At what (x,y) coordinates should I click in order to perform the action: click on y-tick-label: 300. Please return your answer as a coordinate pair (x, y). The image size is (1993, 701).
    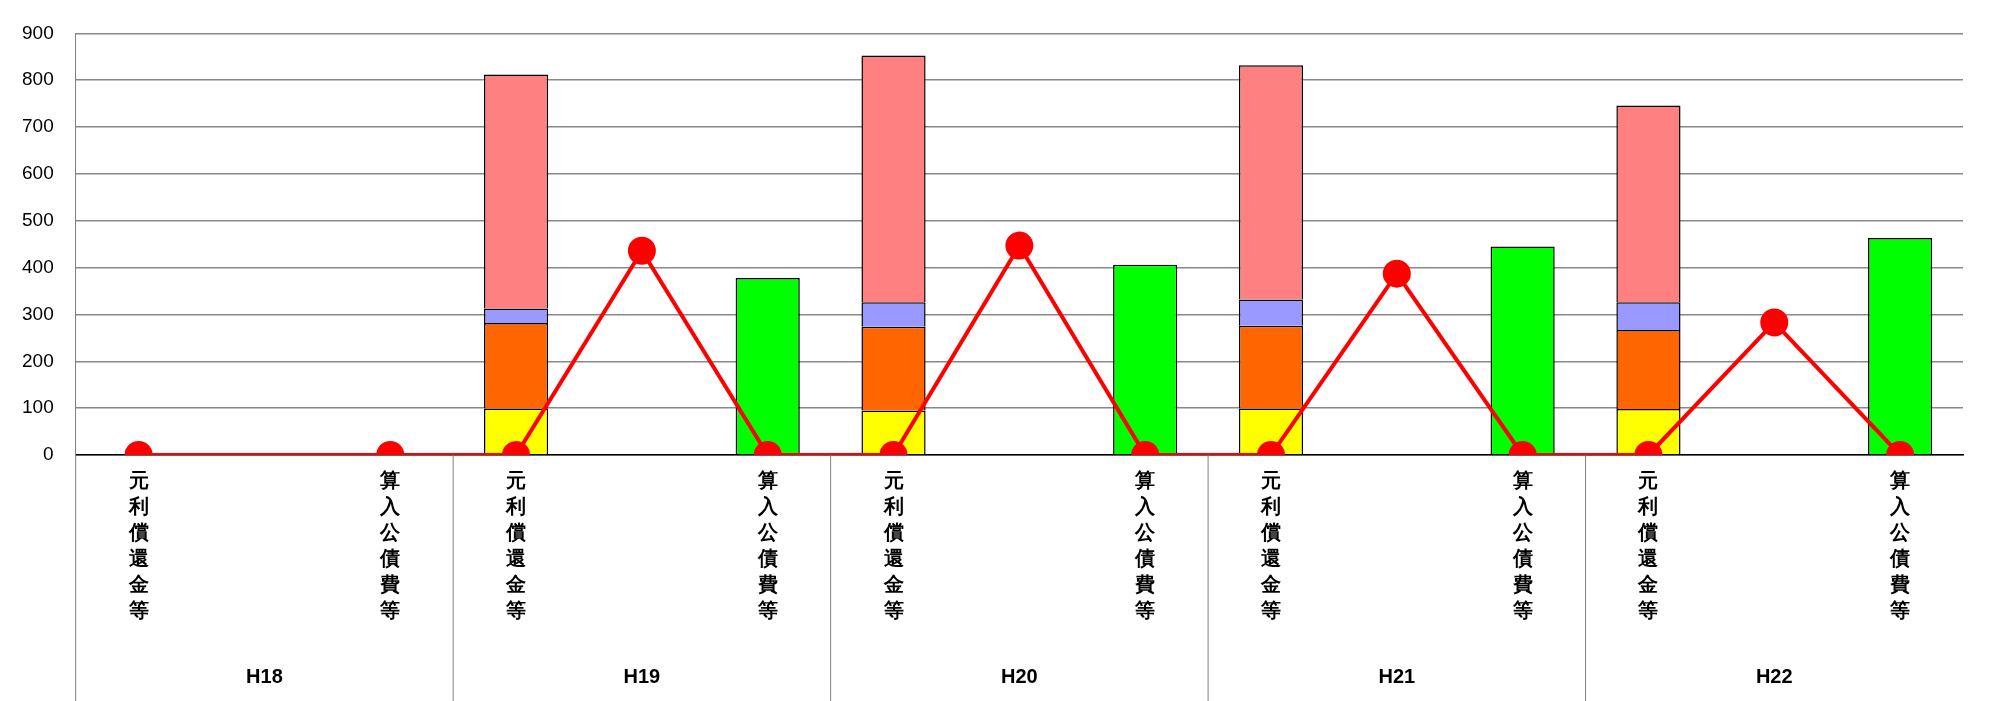
    Looking at the image, I should click on (38, 313).